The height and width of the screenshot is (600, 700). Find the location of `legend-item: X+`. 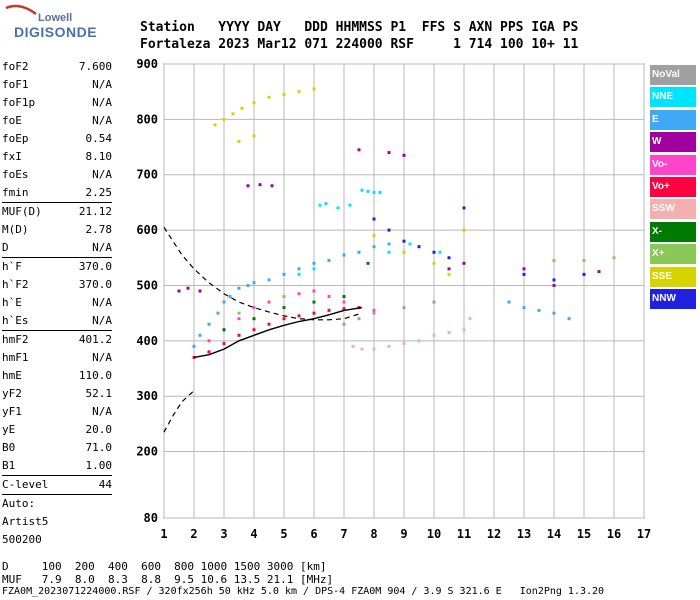

legend-item: X+ is located at coordinates (673, 254).